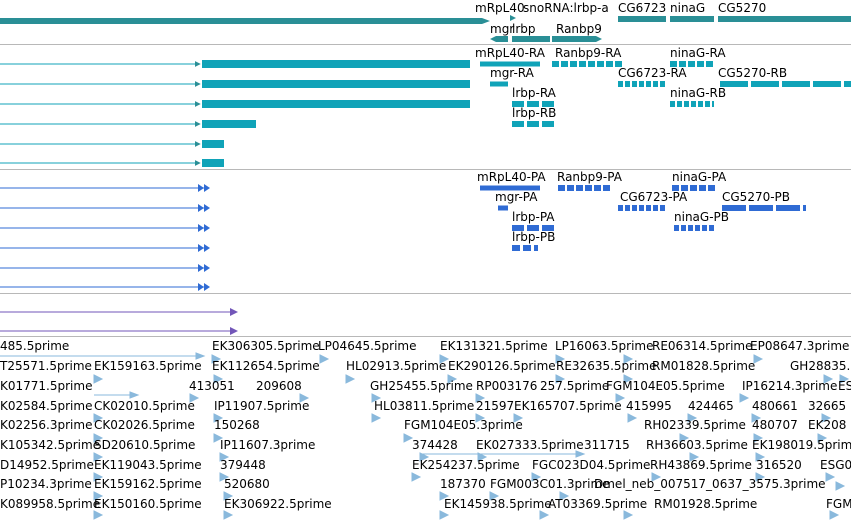  Describe the element at coordinates (466, 465) in the screenshot. I see `est-label: EK254237.5prime` at that location.